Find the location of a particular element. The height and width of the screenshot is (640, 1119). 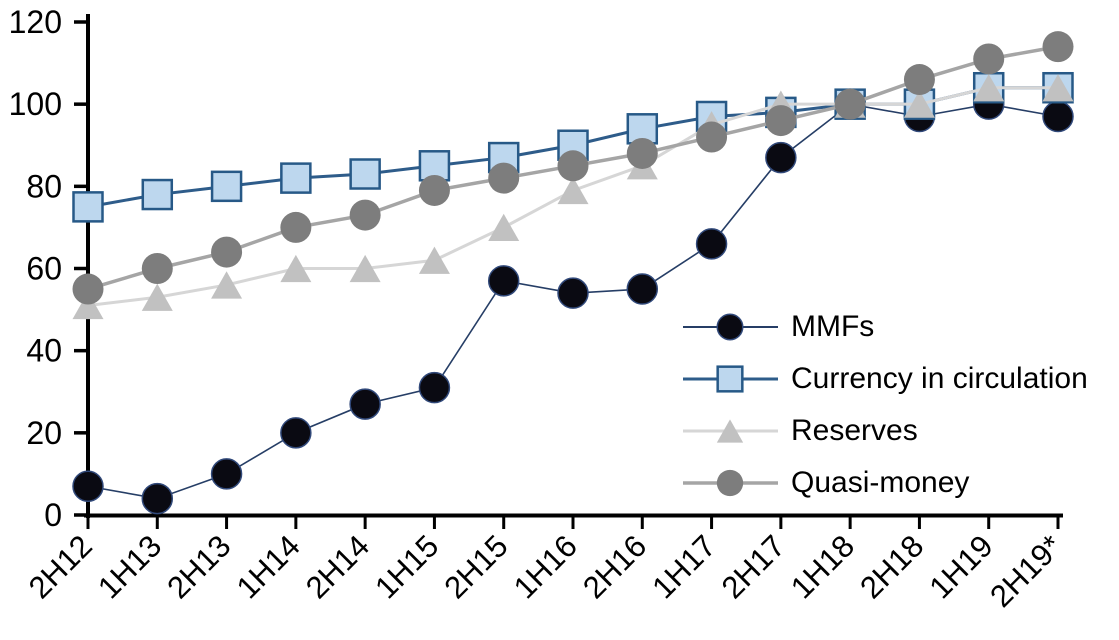

x-tick-label: 2H16 is located at coordinates (614, 566).